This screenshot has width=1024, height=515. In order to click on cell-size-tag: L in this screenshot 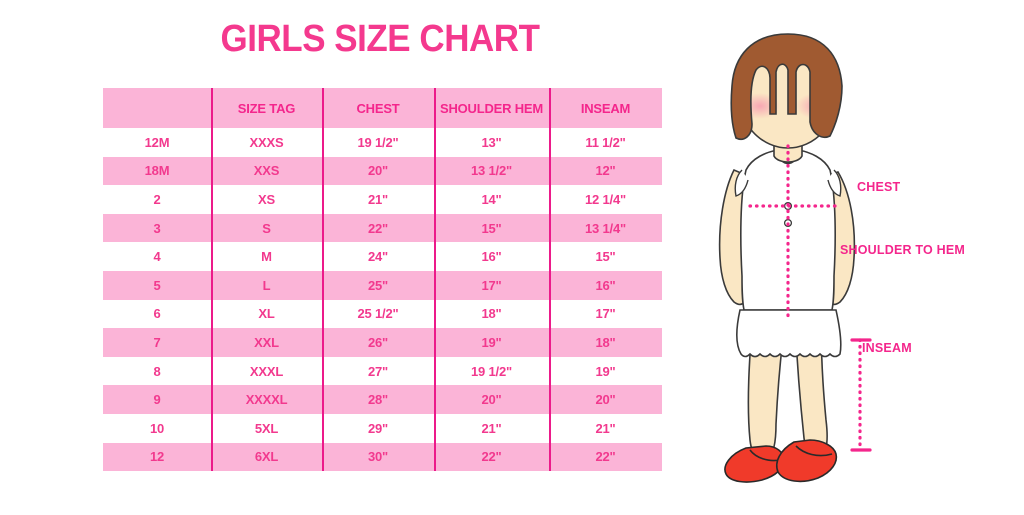, I will do `click(266, 285)`.